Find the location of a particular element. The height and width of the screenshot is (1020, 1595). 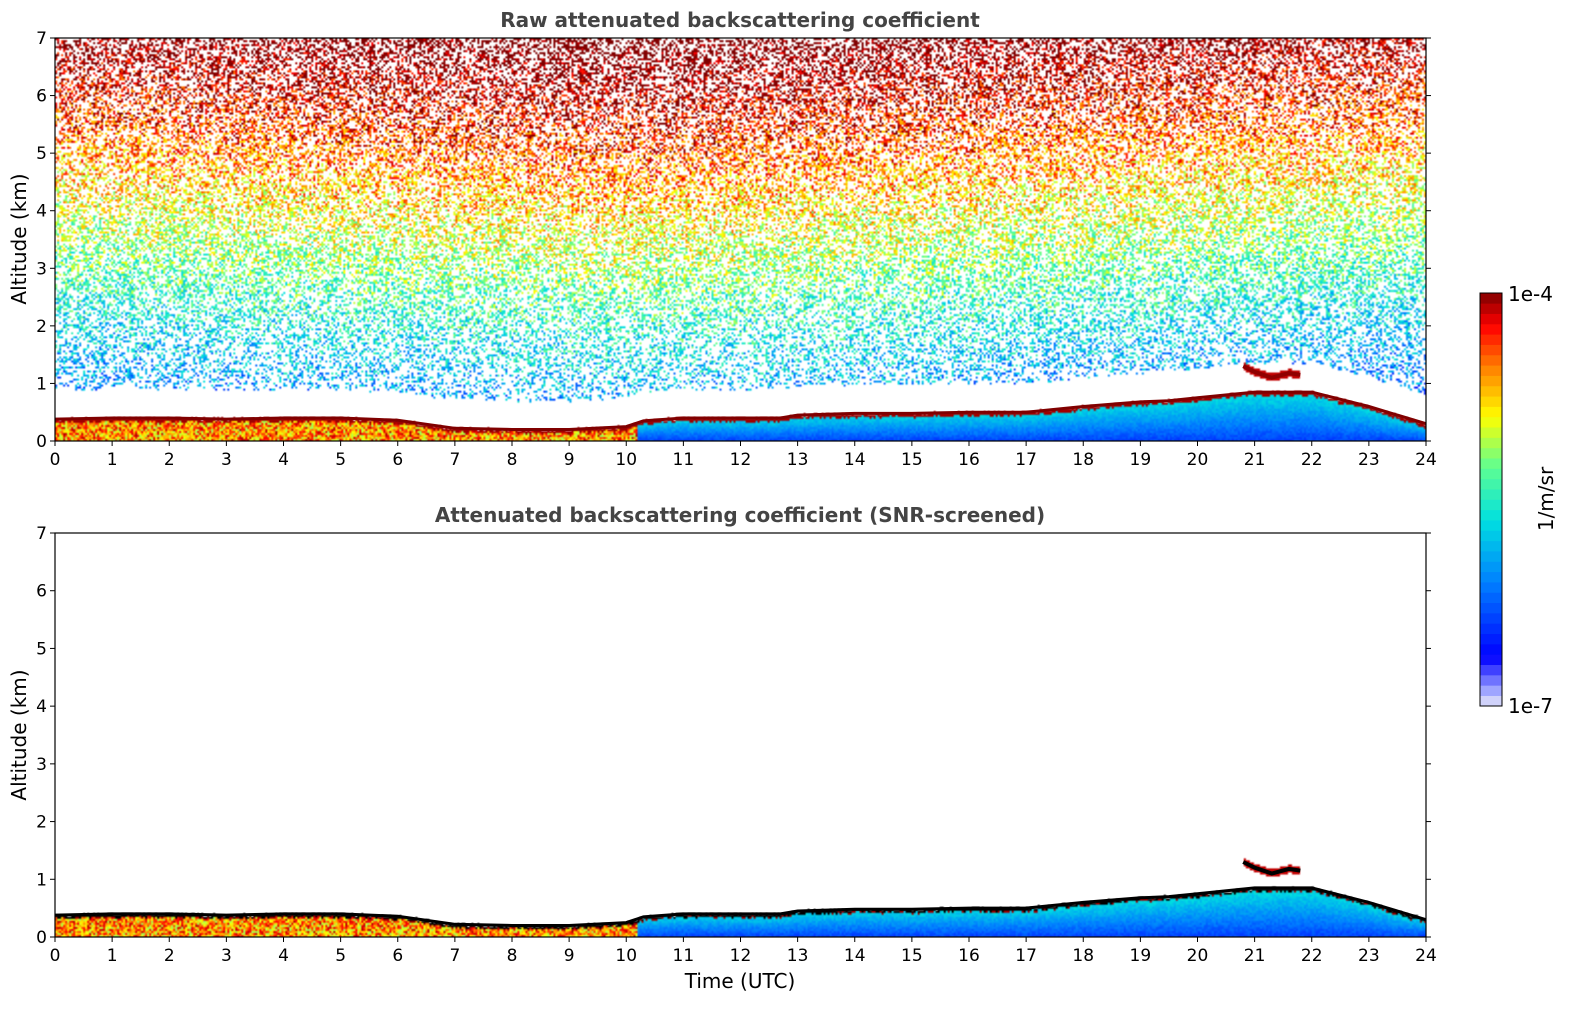

bottom-x-tick-label: 8 is located at coordinates (512, 956).